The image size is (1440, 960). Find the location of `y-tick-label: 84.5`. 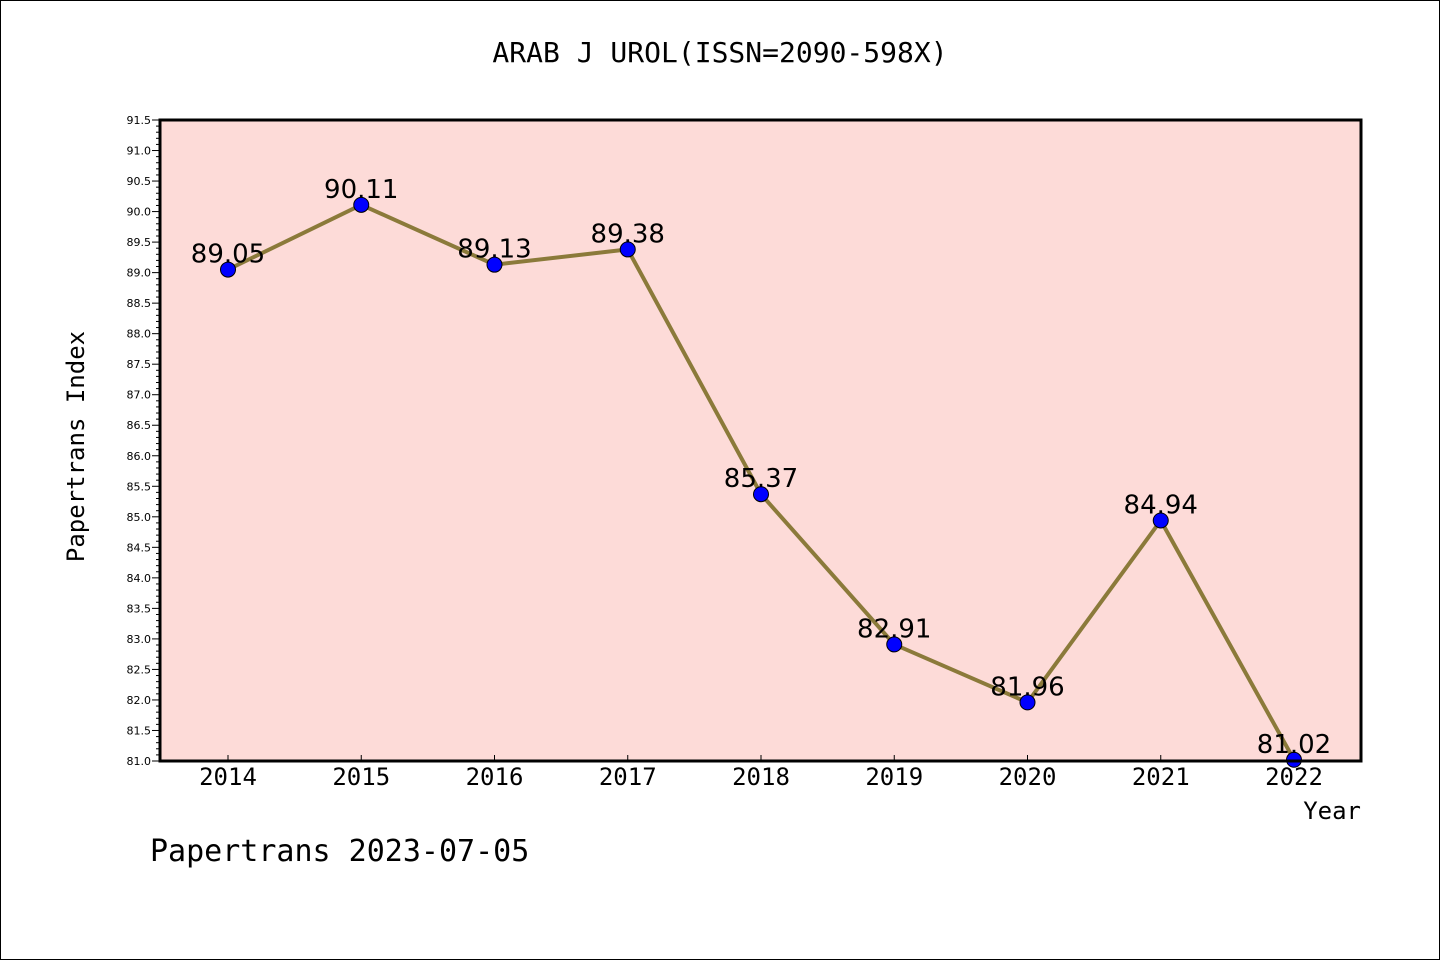

y-tick-label: 84.5 is located at coordinates (139, 547).